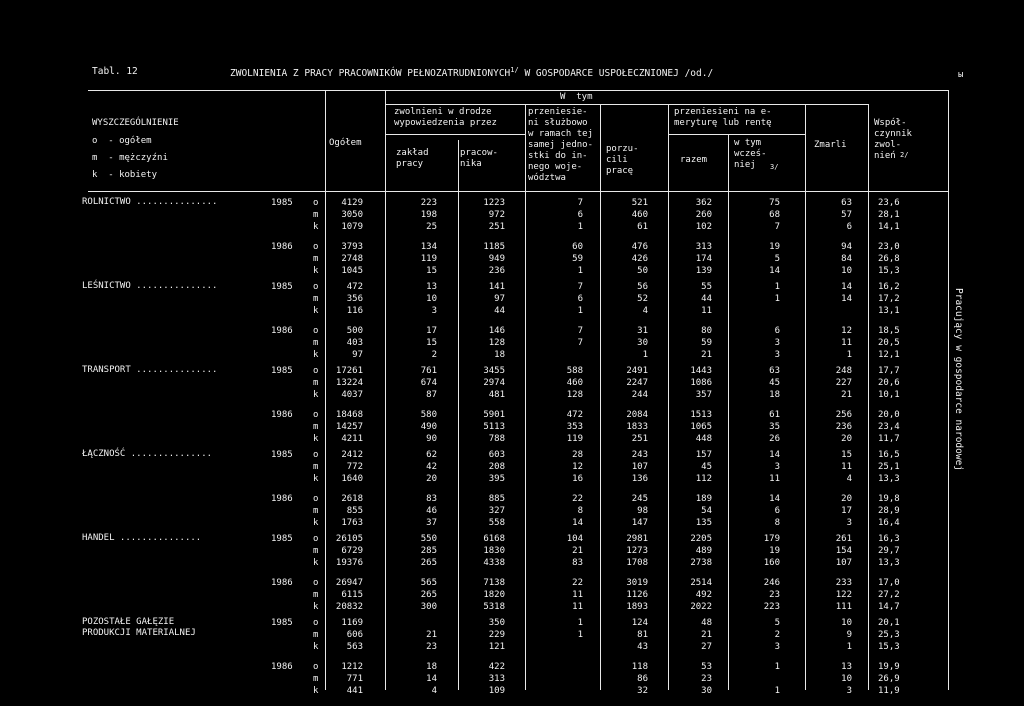 Image resolution: width=1024 pixels, height=706 pixels. I want to click on cell-ogolem: 771, so click(354, 679).